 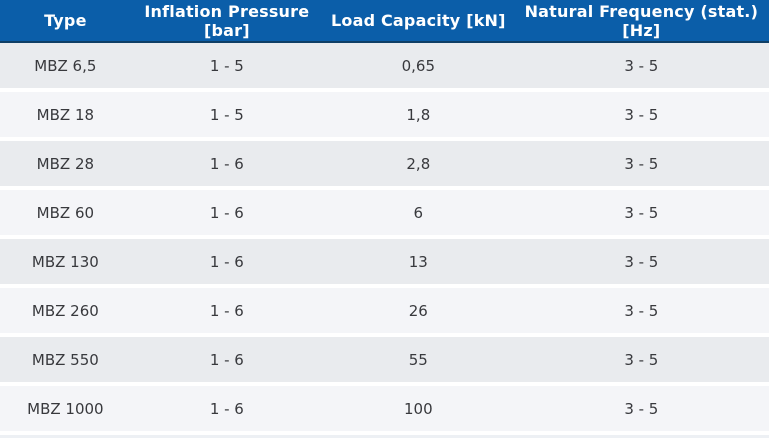 I want to click on cell-type: MBZ 6,5, so click(x=65, y=67).